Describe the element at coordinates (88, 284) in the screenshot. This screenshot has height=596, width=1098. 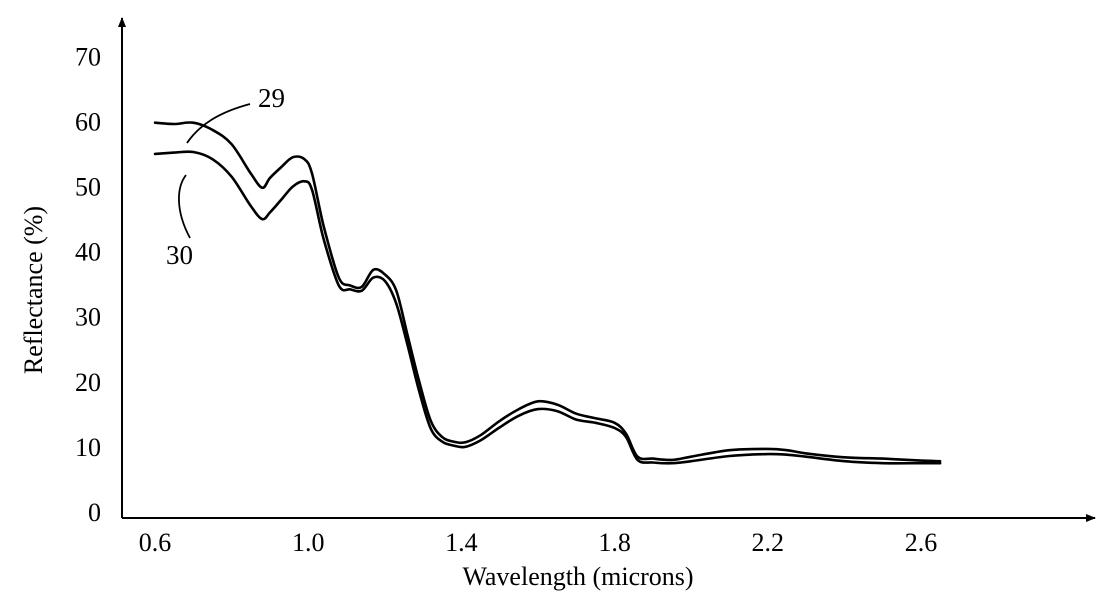
I see `y-tick-labels: 0 10 20 30 40 50 60 70` at that location.